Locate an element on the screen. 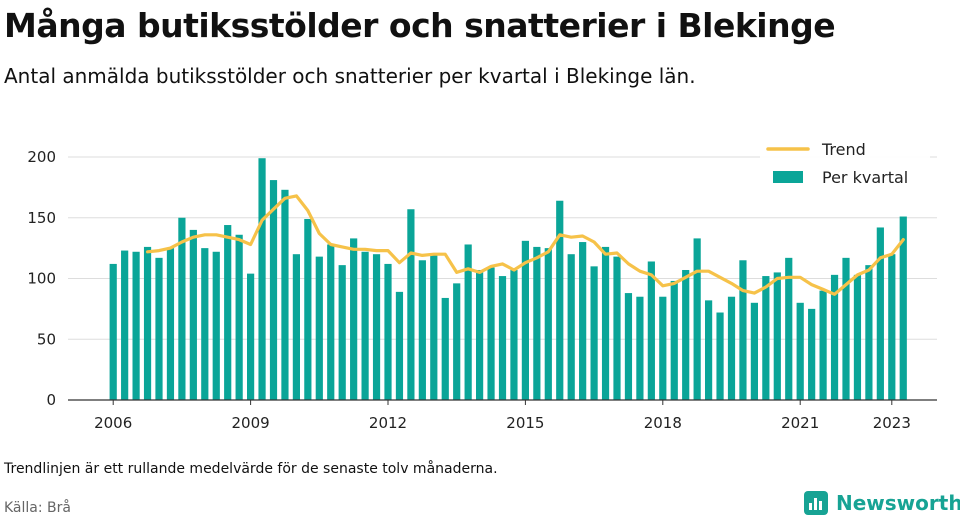 The image size is (960, 520). brand-name: Newsworthy is located at coordinates (898, 503).